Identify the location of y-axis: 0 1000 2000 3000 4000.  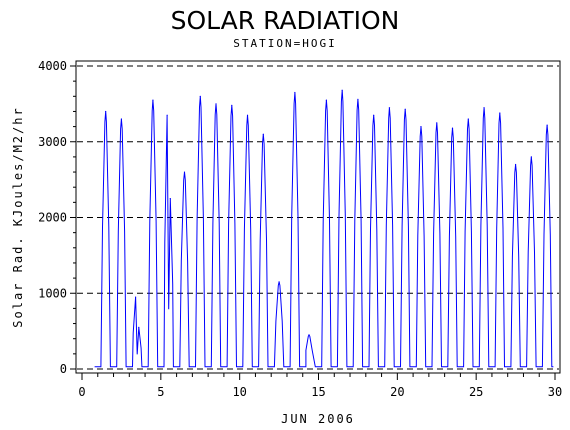
(57, 217).